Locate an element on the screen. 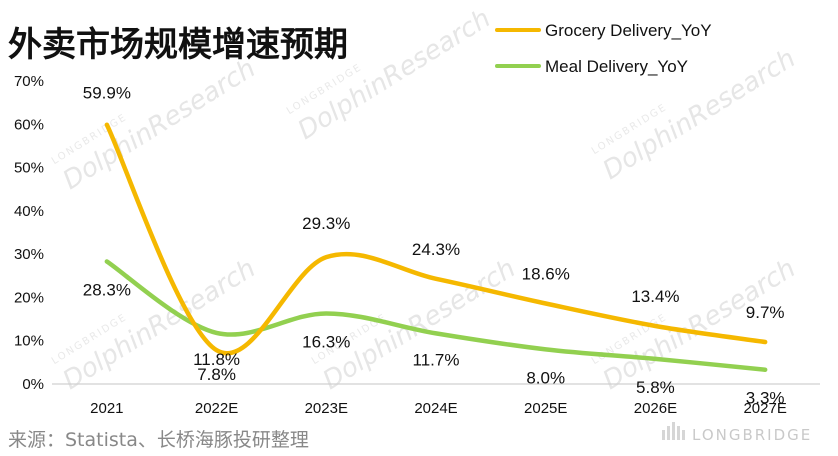 The image size is (838, 456). y-axis: 0% 10% 20% 30% 40% 50% 60% 70% is located at coordinates (29, 233).